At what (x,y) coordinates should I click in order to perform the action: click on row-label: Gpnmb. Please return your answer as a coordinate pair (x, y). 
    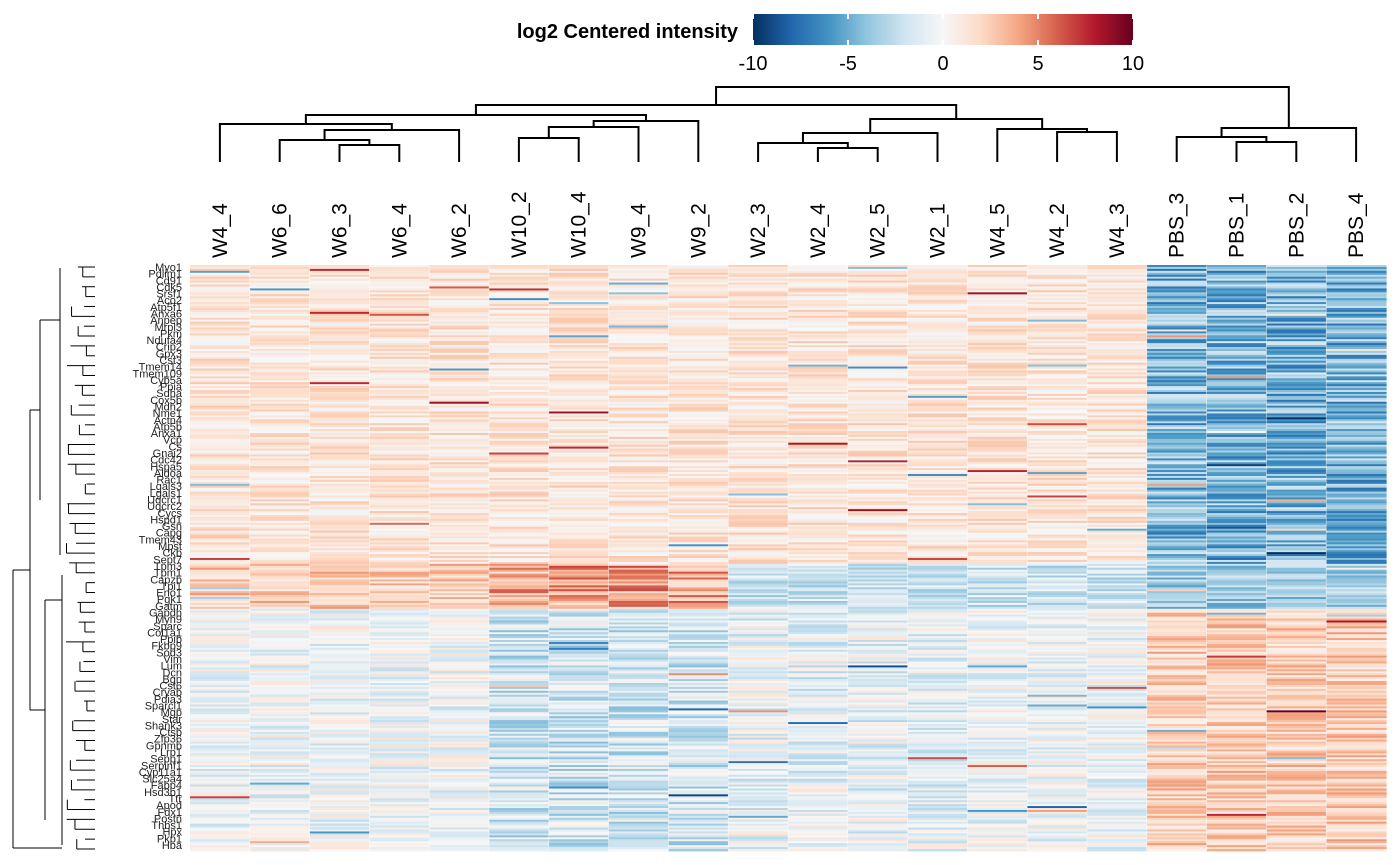
    Looking at the image, I should click on (164, 746).